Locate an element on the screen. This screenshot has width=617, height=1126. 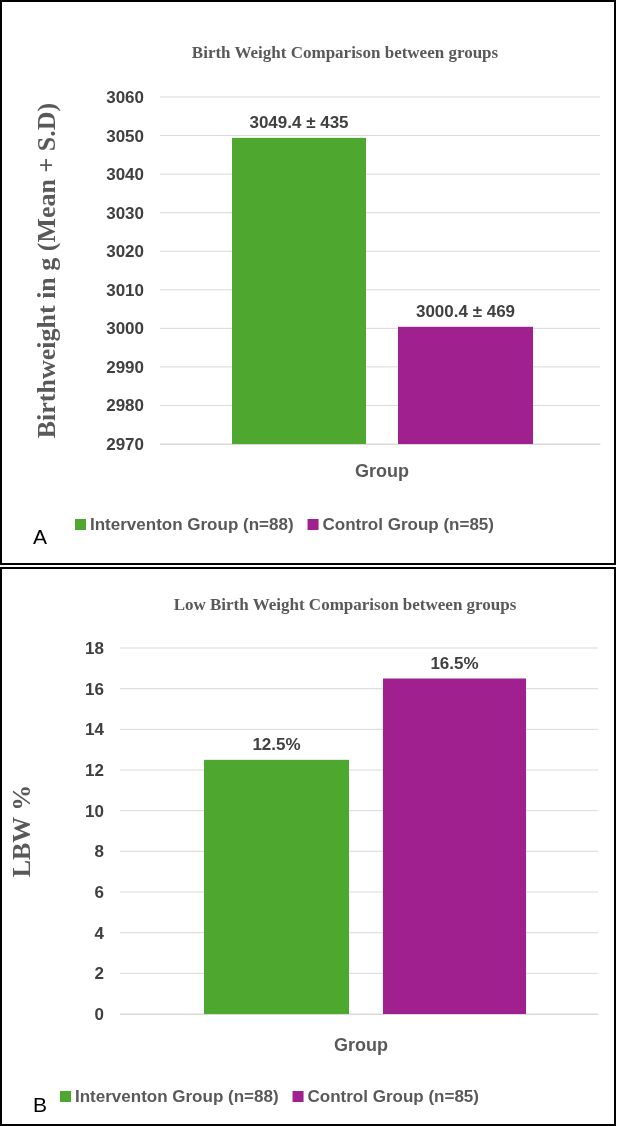
data-label: 3049.4 ± 435 is located at coordinates (299, 122).